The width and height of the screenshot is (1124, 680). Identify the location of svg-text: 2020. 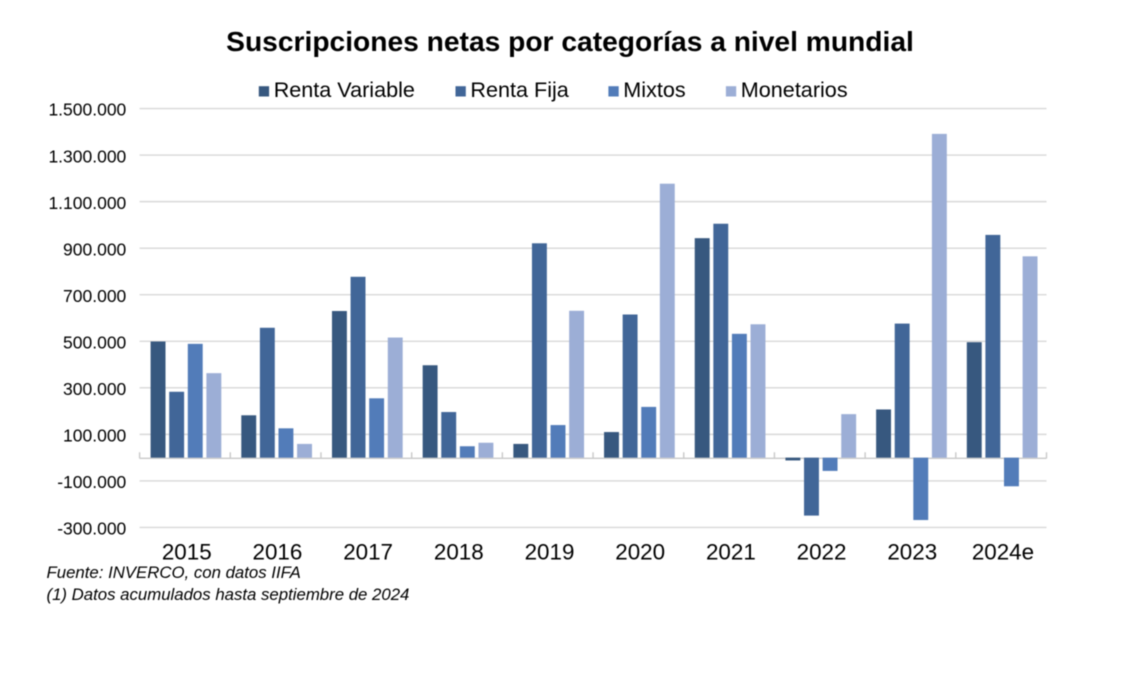
(640, 551).